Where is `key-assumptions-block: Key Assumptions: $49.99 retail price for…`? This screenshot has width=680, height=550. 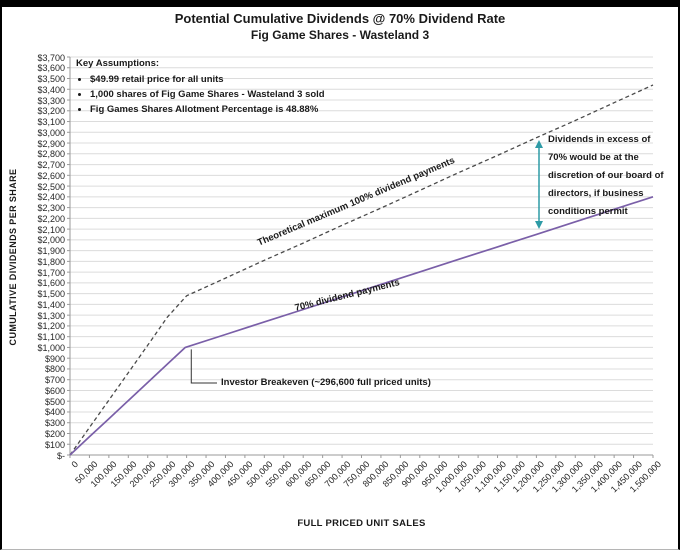 key-assumptions-block: Key Assumptions: $49.99 retail price for… is located at coordinates (200, 87).